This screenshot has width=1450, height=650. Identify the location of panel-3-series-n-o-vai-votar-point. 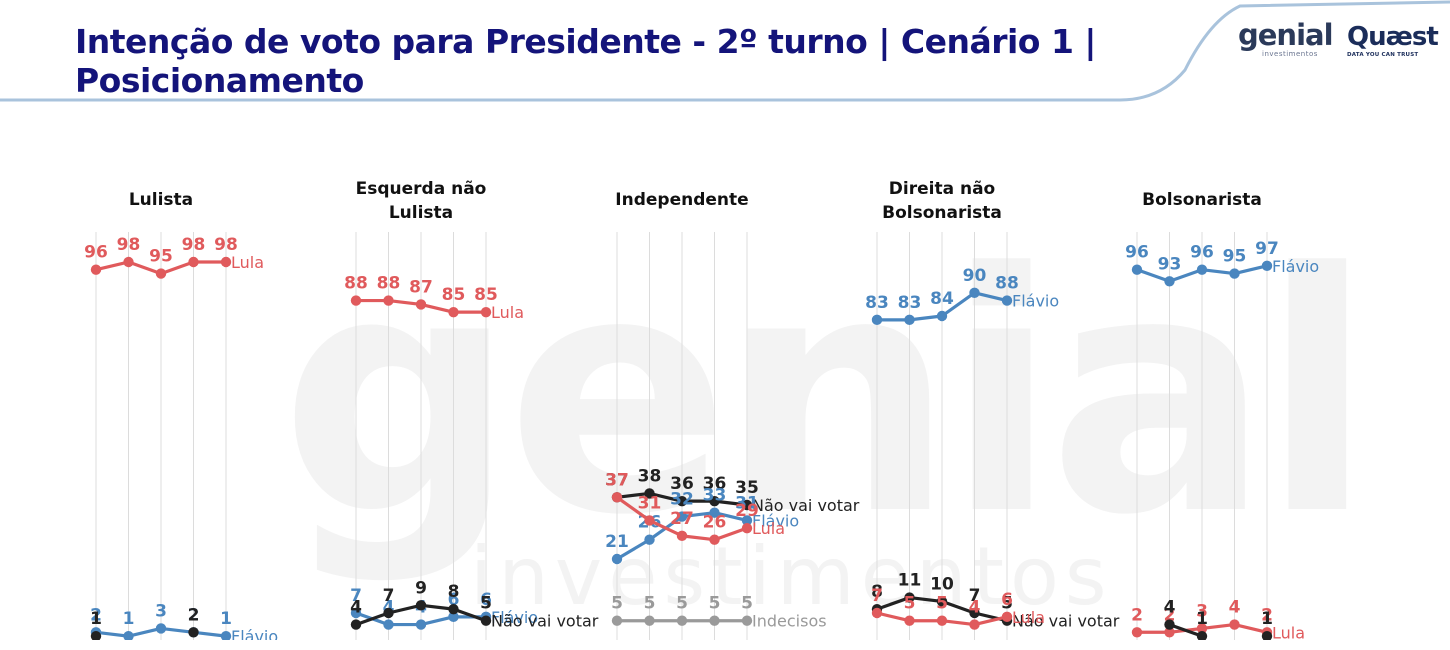
(714, 501).